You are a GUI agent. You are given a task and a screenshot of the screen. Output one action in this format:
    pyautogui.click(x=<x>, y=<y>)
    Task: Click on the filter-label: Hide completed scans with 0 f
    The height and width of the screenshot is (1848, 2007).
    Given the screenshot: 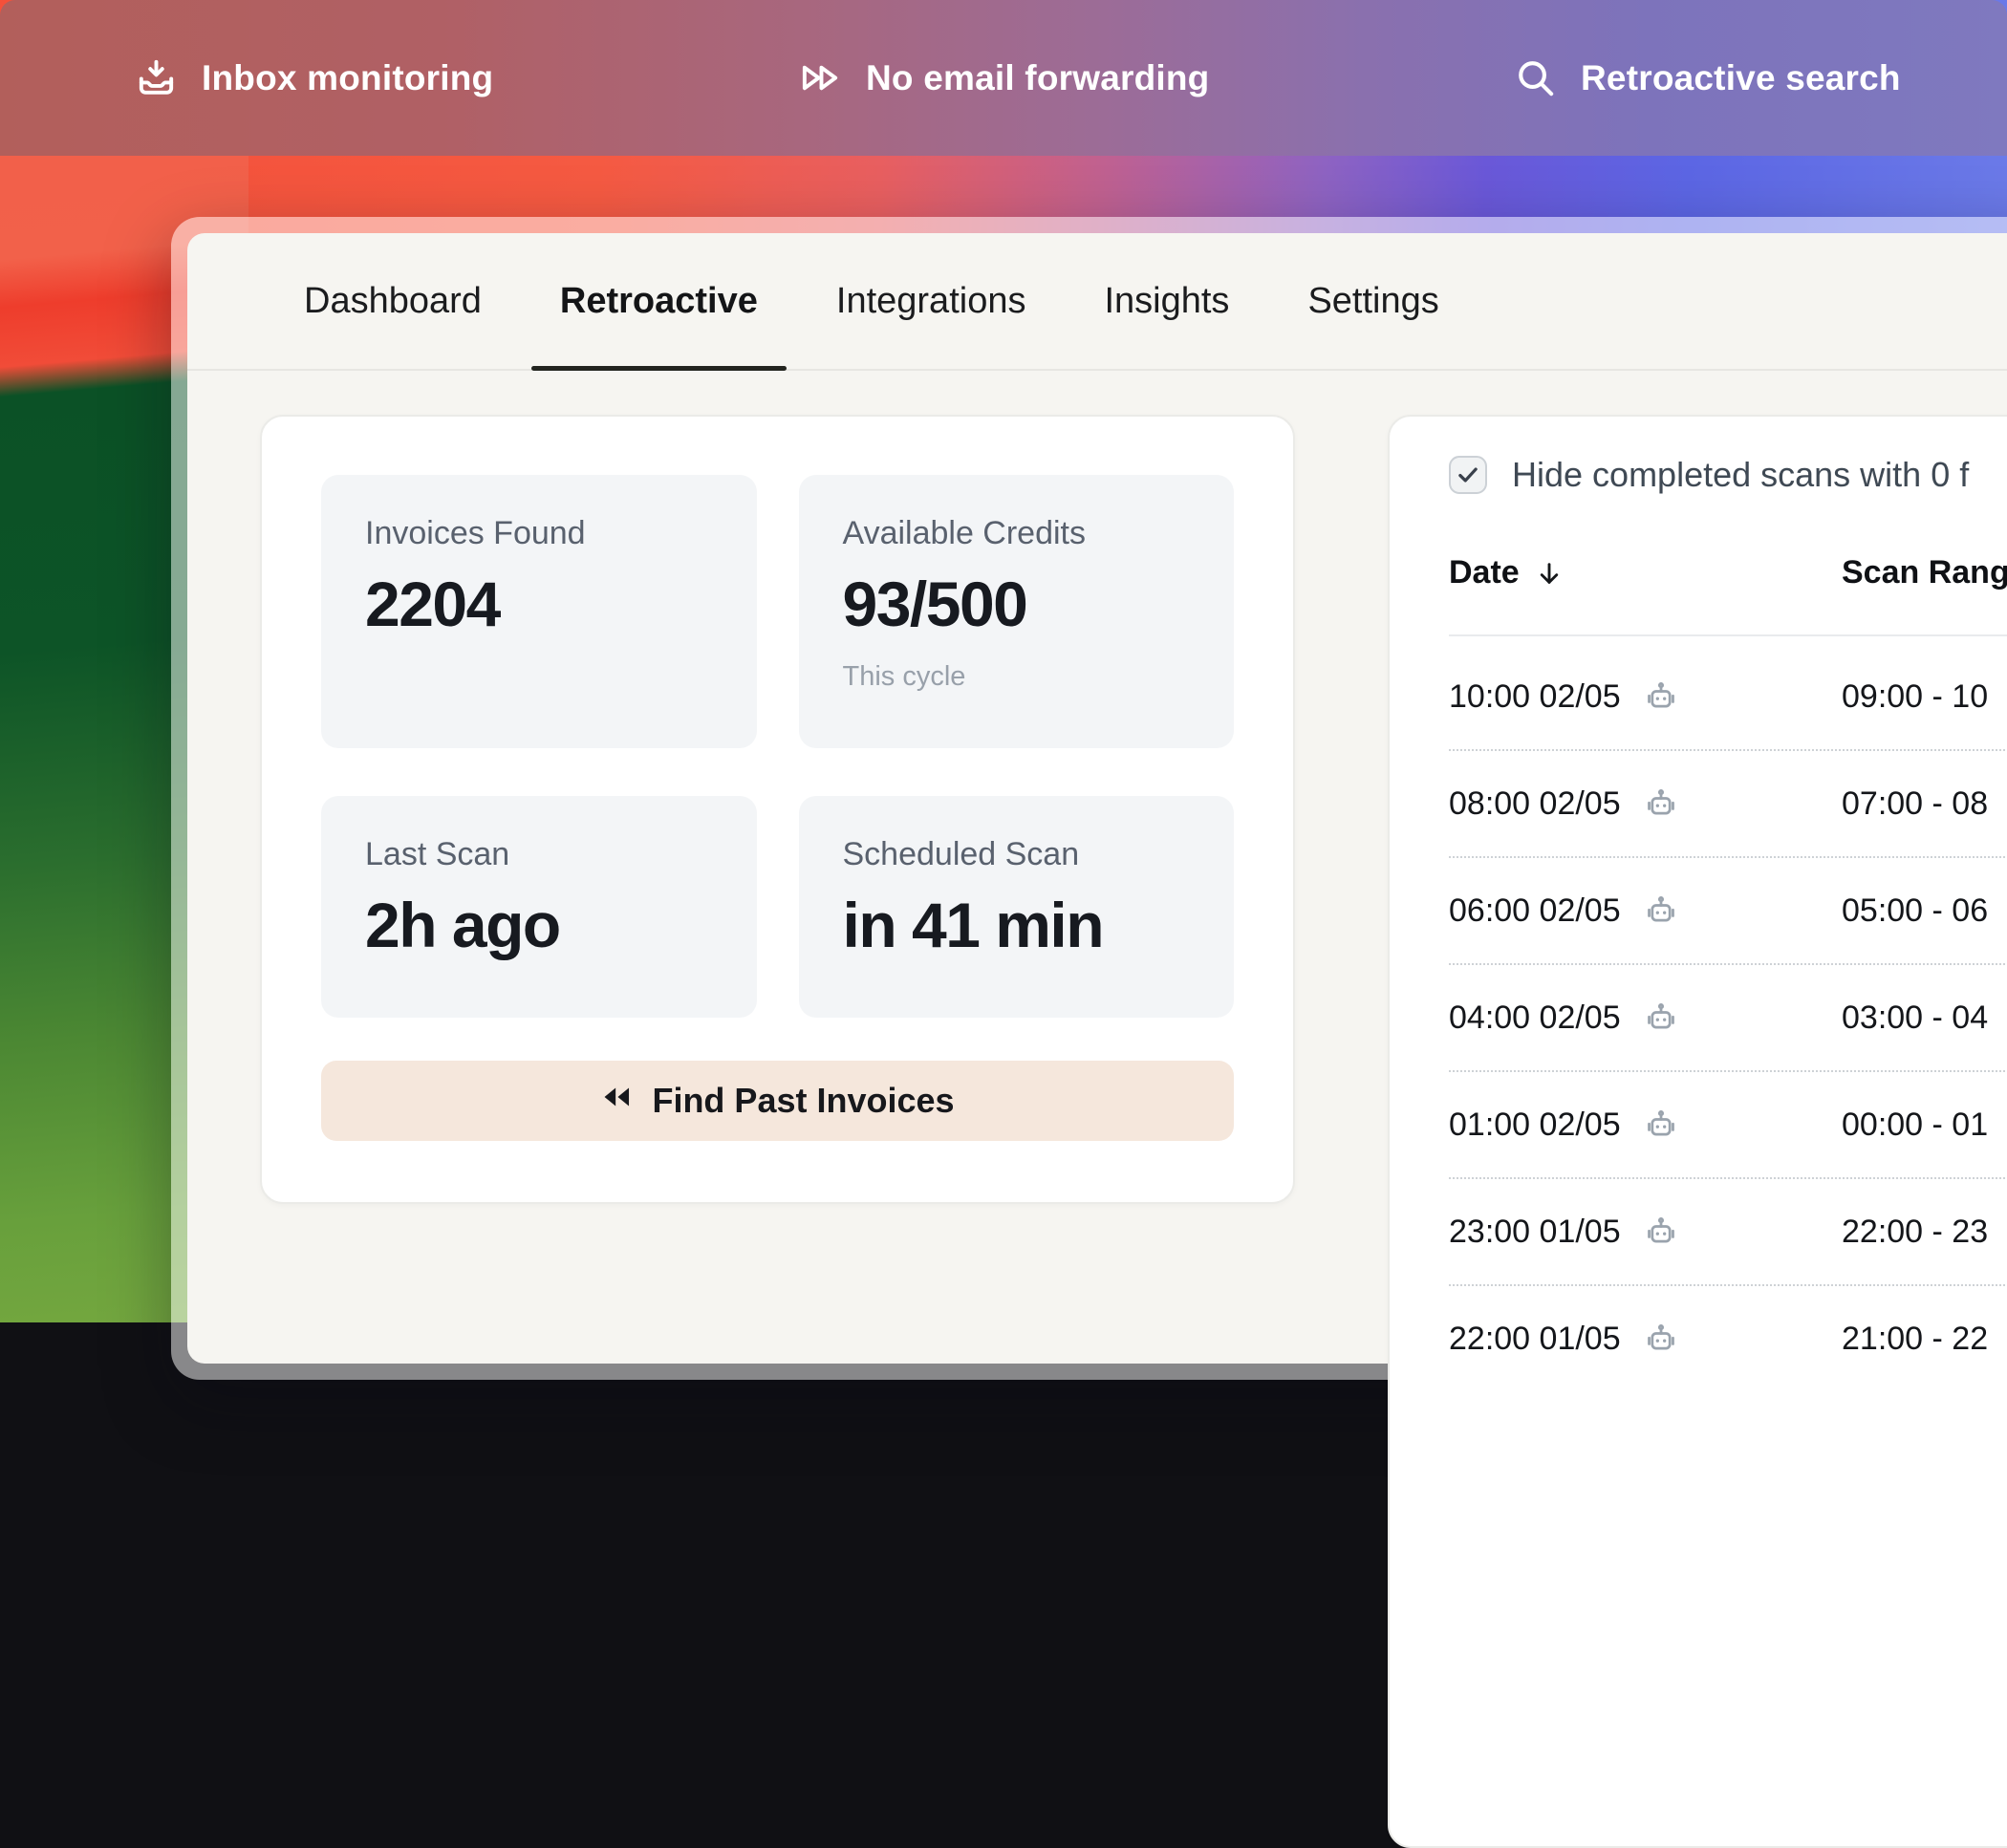 What is the action you would take?
    pyautogui.click(x=1741, y=474)
    